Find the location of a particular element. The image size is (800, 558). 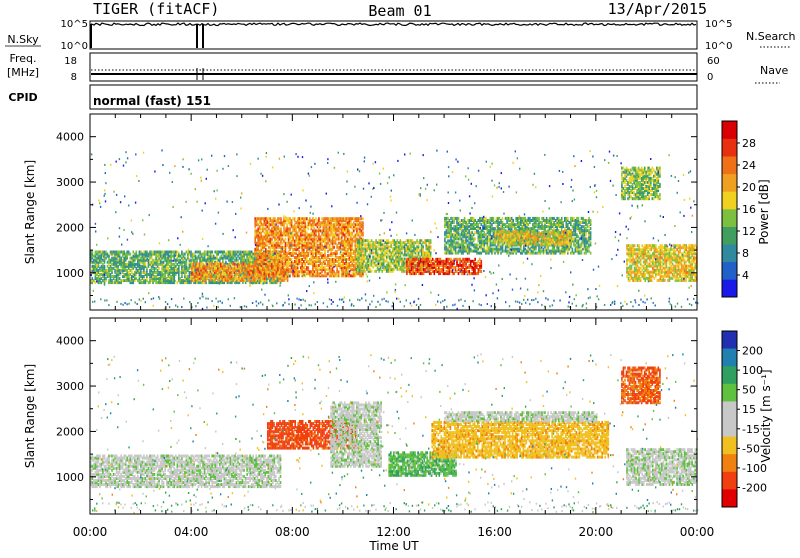

cpid-label: CPID is located at coordinates (22, 97).